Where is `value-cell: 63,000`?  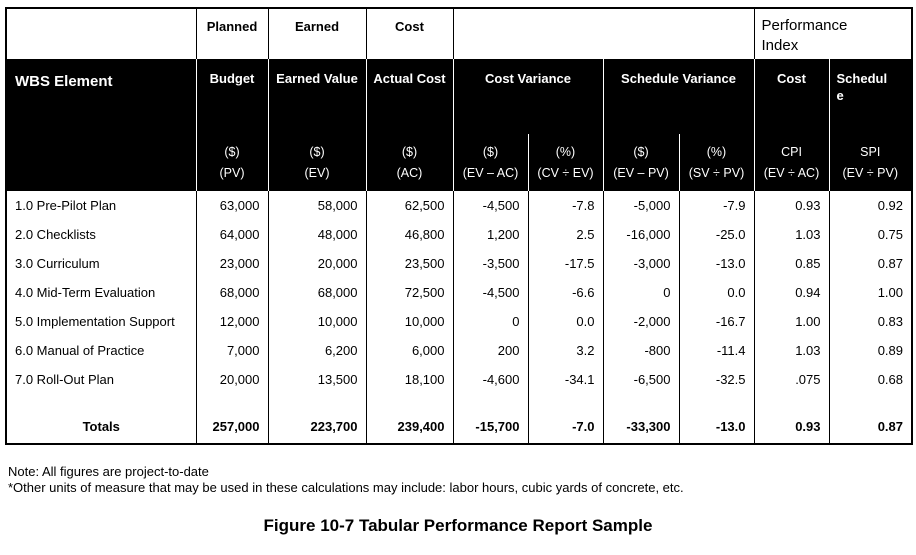
value-cell: 63,000 is located at coordinates (231, 205).